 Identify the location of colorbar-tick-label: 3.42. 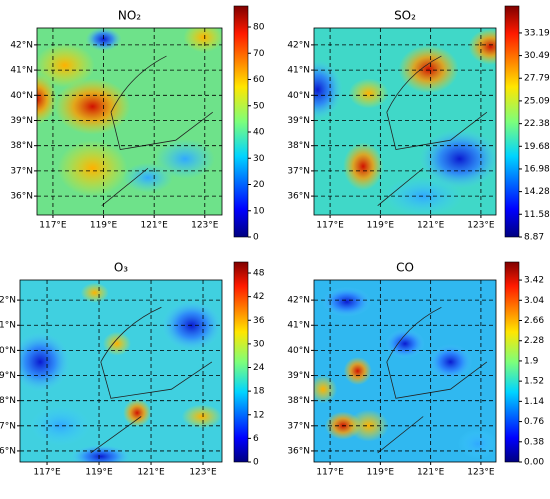
(534, 281).